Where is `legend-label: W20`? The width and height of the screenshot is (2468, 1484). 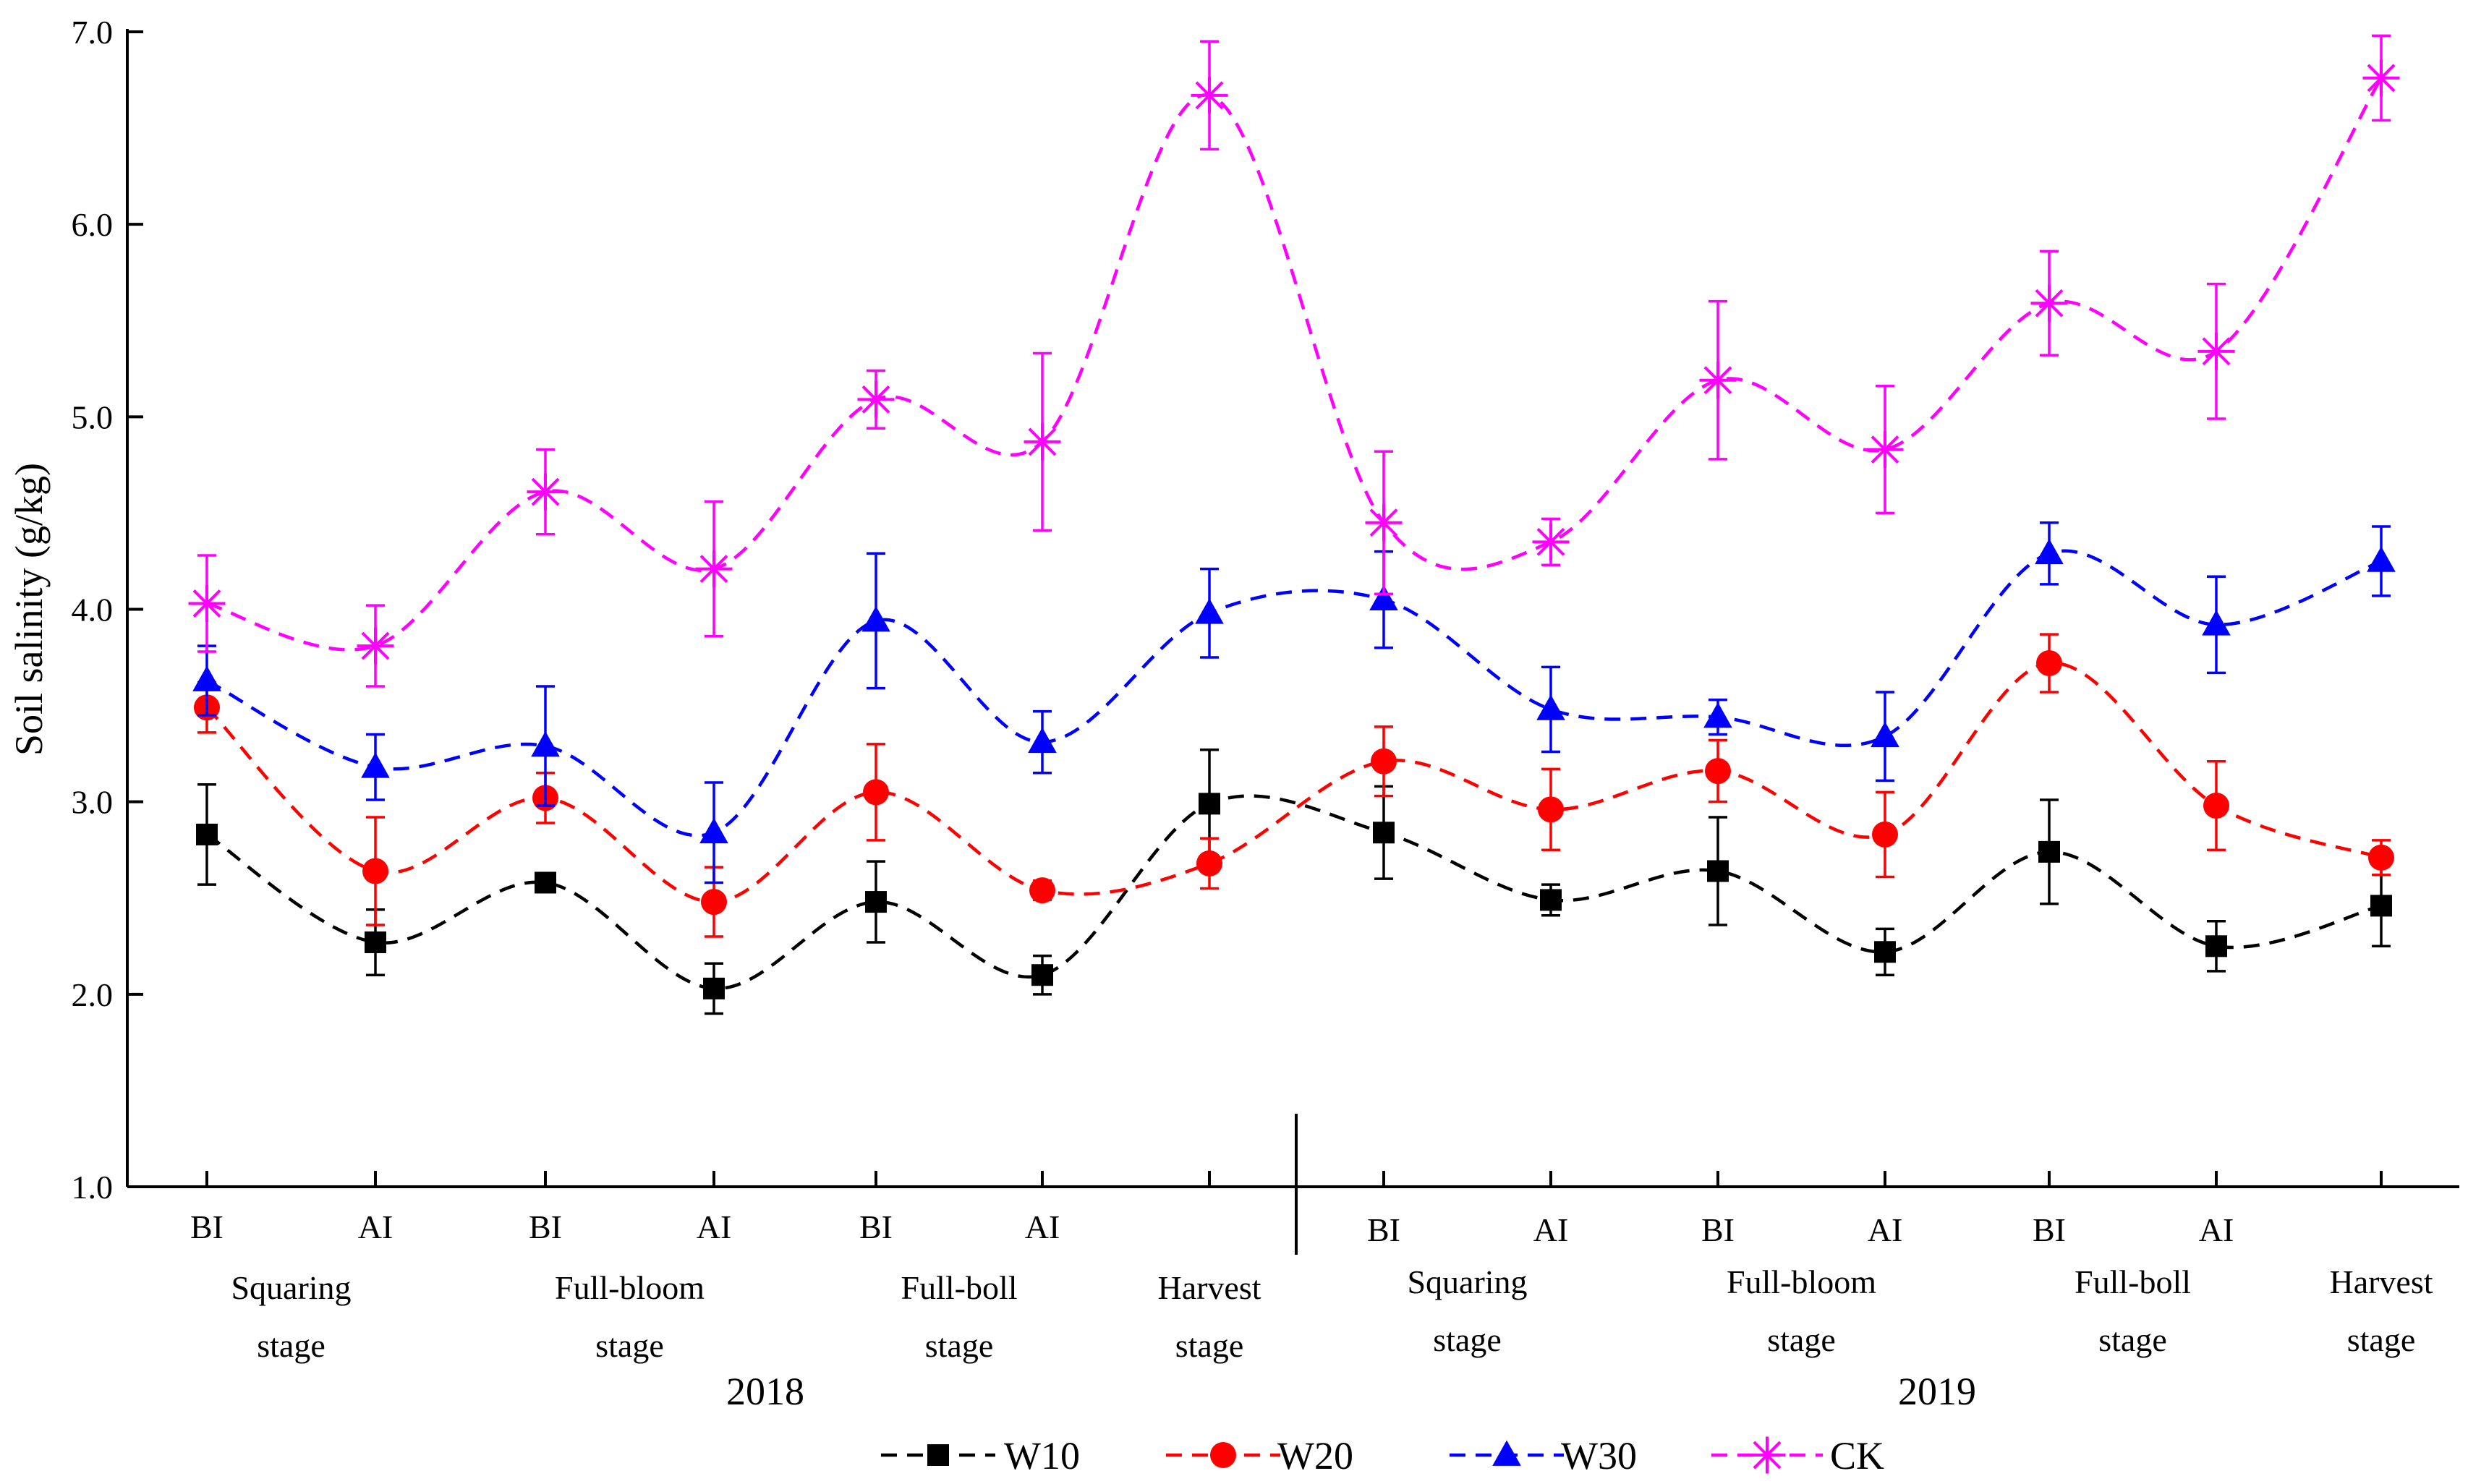
legend-label: W20 is located at coordinates (1315, 1455).